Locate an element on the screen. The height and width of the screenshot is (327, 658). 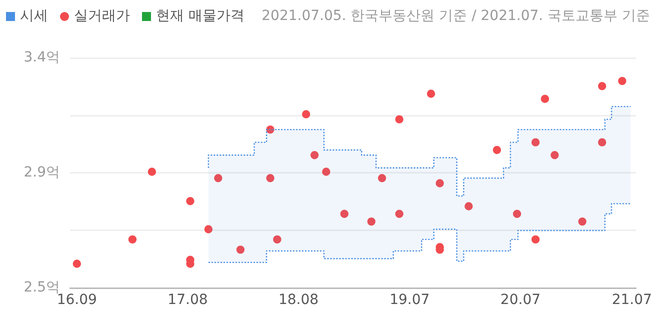
x-tick-label: 17.08 is located at coordinates (188, 300).